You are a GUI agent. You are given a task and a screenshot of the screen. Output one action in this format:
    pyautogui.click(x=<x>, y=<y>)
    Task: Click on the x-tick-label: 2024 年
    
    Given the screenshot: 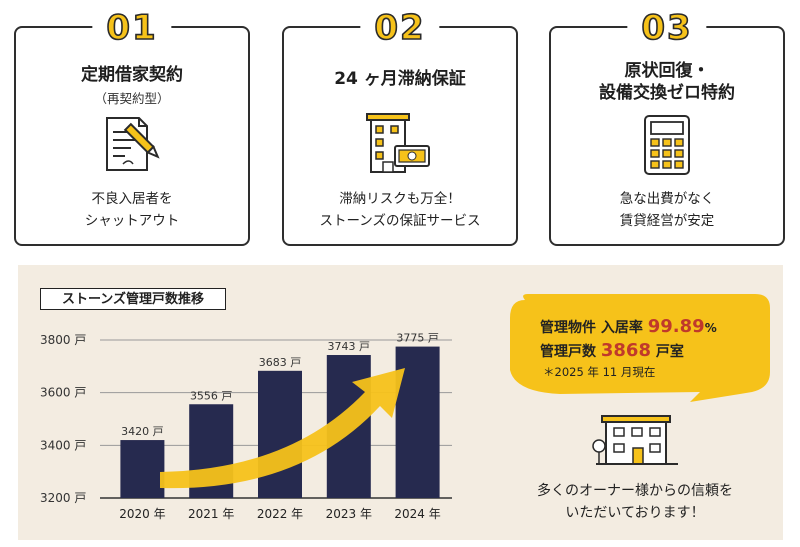 What is the action you would take?
    pyautogui.click(x=417, y=514)
    